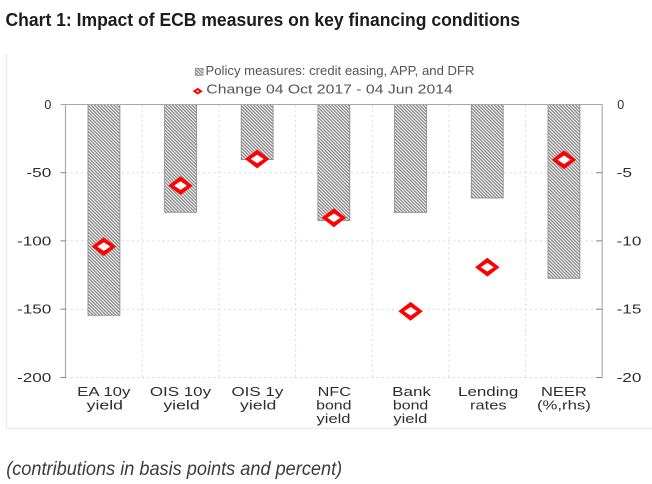  What do you see at coordinates (488, 392) in the screenshot?
I see `svg-text: Lending` at bounding box center [488, 392].